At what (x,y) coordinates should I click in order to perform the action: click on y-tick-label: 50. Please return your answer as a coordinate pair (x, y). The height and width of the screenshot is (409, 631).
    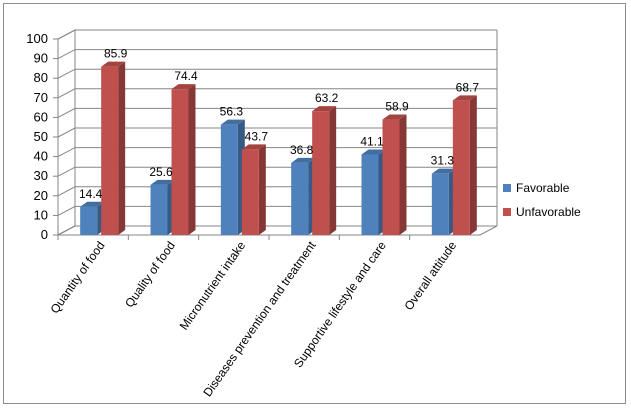
    Looking at the image, I should click on (41, 136).